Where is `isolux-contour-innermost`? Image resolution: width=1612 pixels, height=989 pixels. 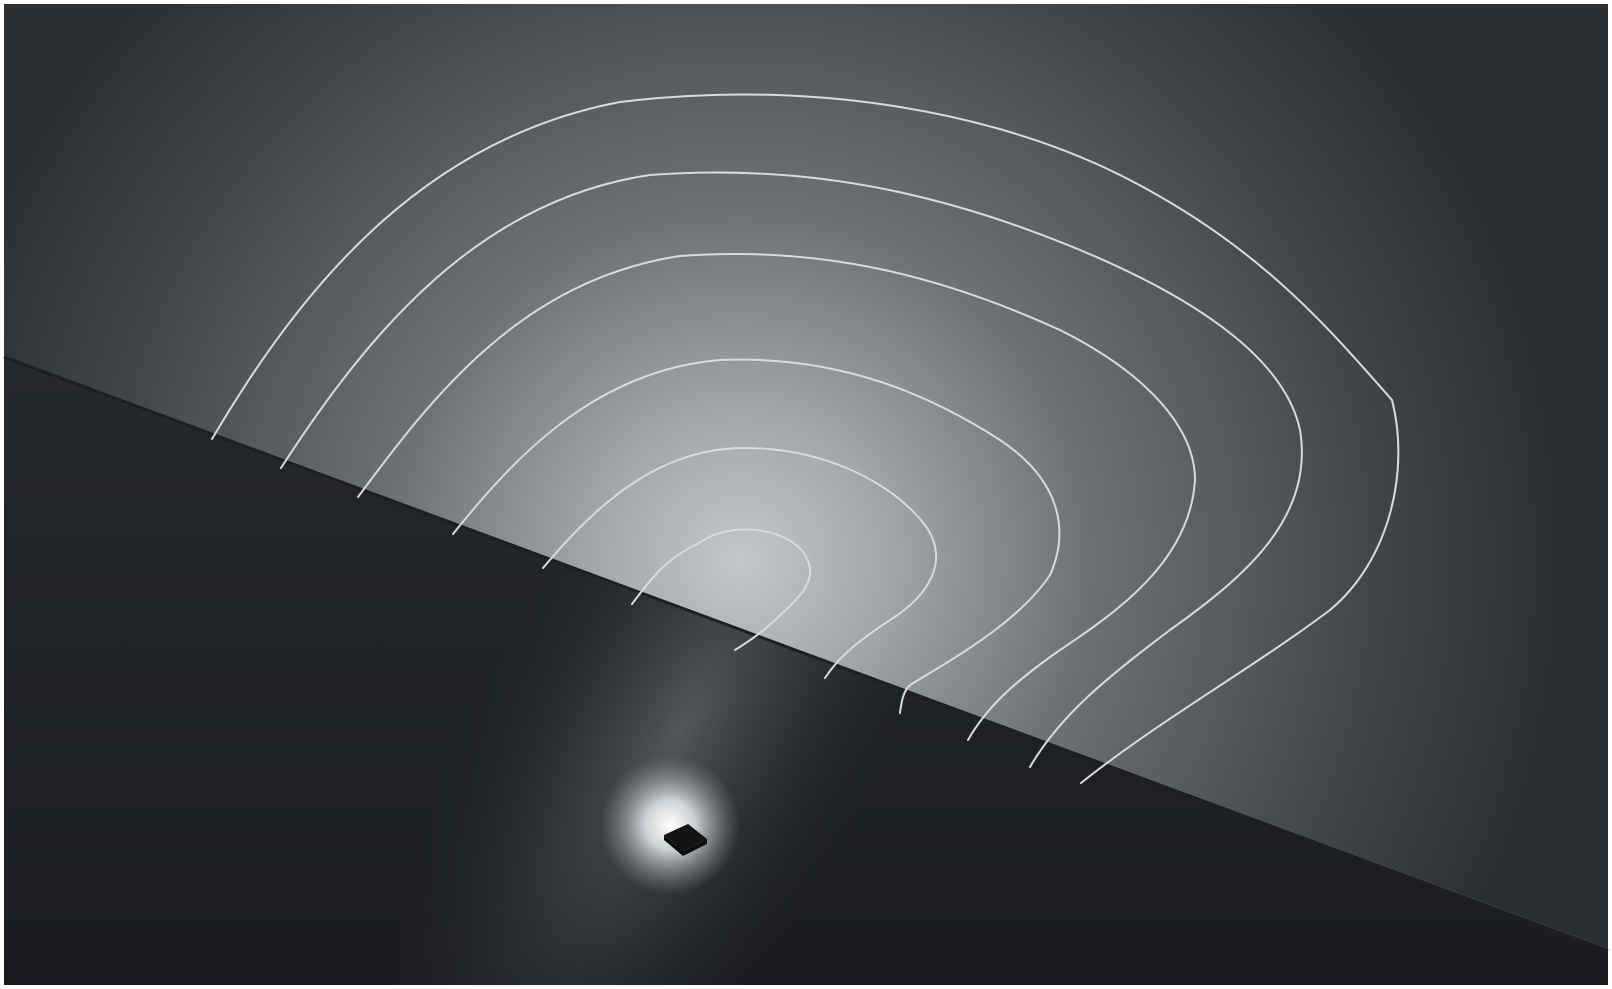 isolux-contour-innermost is located at coordinates (721, 589).